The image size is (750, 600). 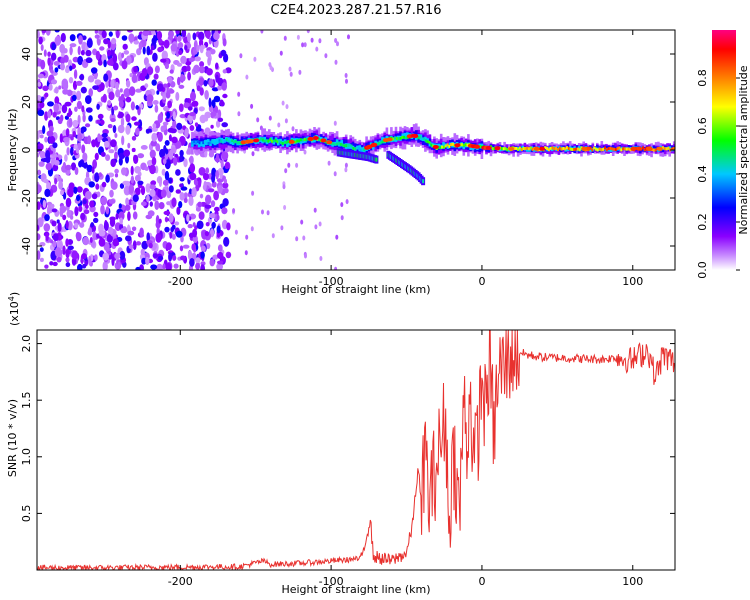 What do you see at coordinates (331, 581) in the screenshot?
I see `x-tick-label: -100` at bounding box center [331, 581].